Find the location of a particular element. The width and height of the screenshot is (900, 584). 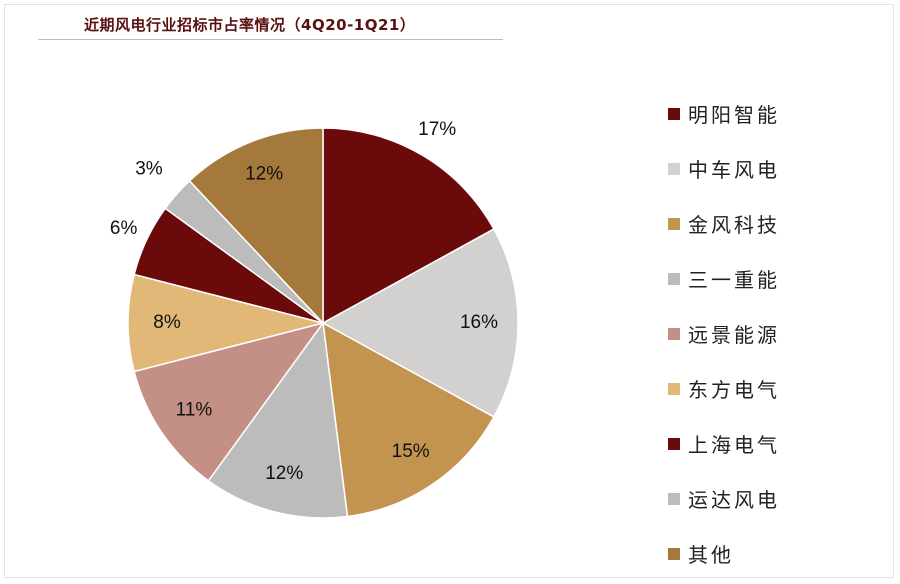

data-label: 16% is located at coordinates (479, 322).